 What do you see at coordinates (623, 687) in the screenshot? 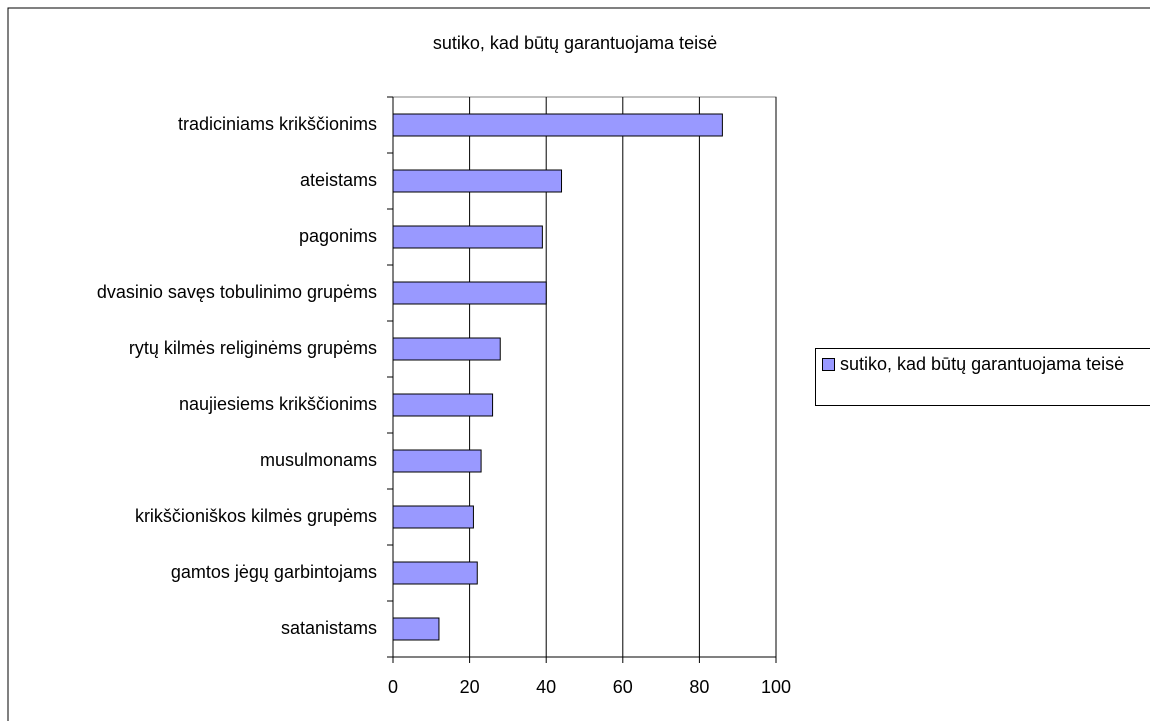
I see `x-tick-label: 60` at bounding box center [623, 687].